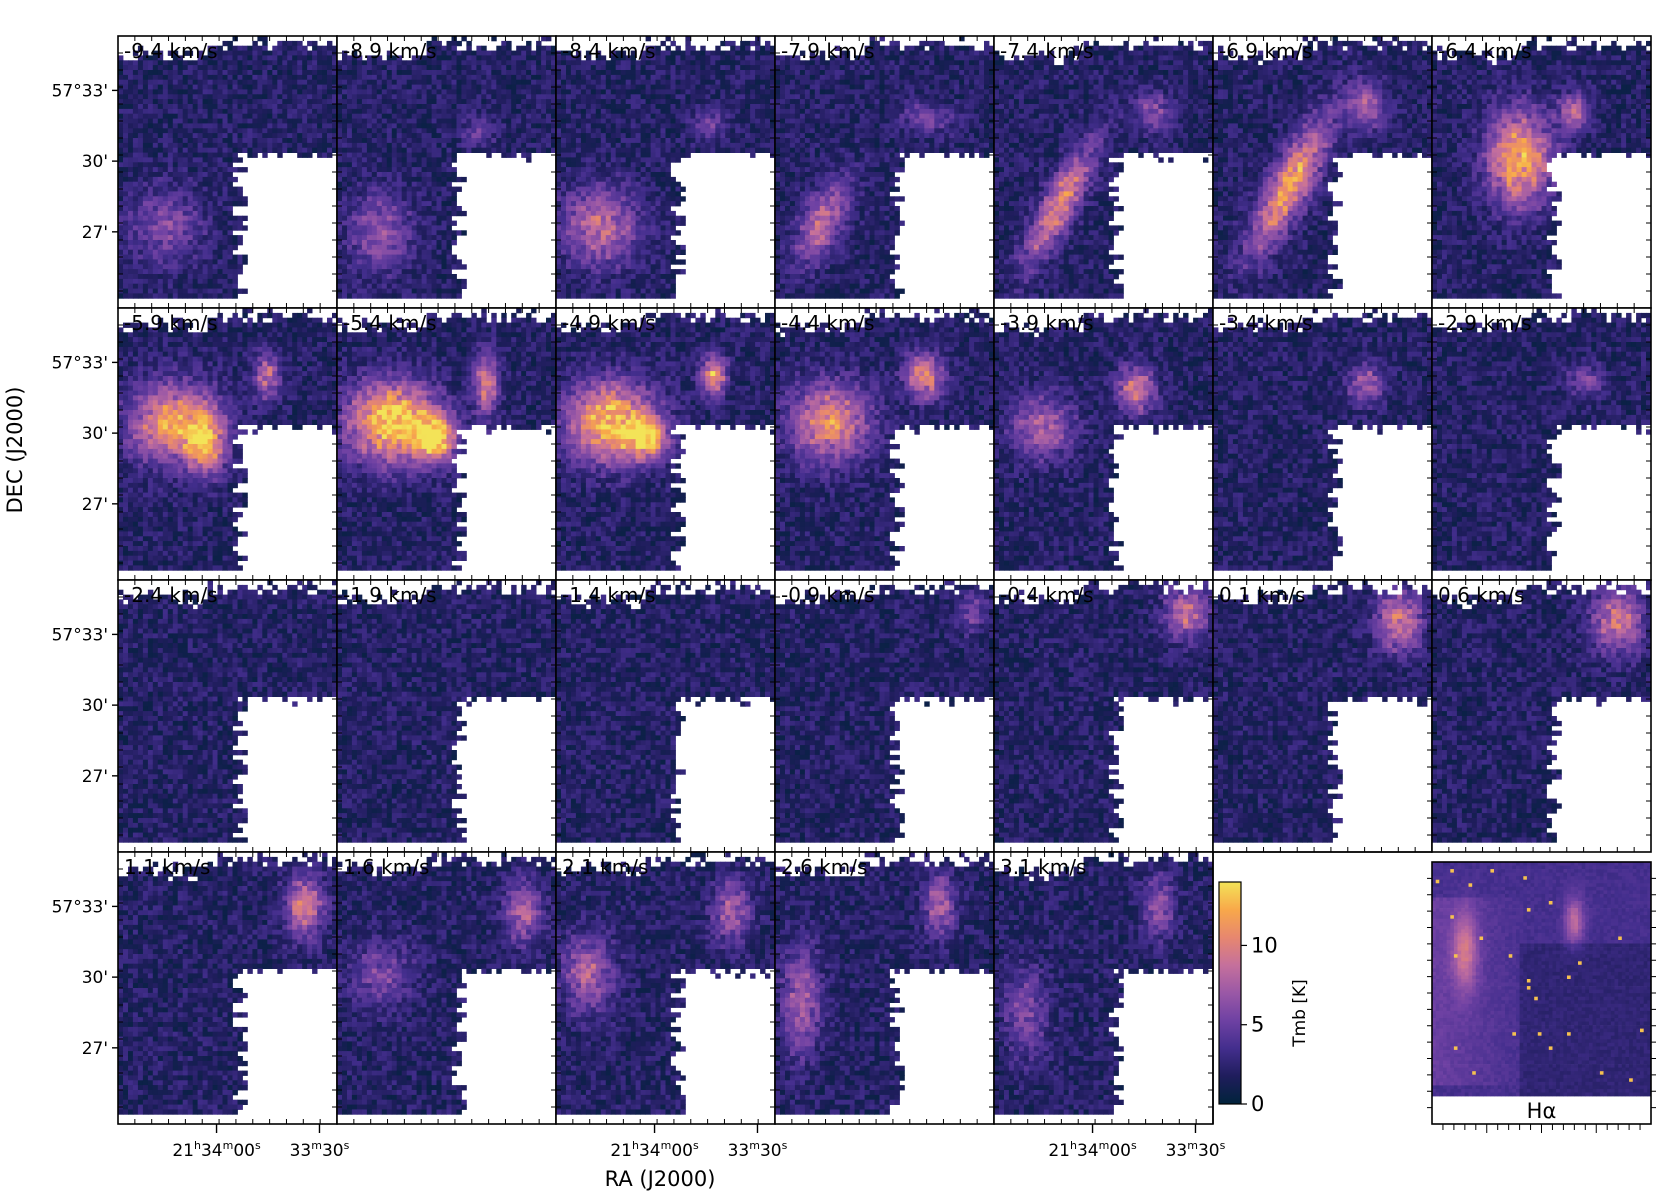 The image size is (1661, 1196). I want to click on channel-panel: -1.4 km/s, so click(665, 716).